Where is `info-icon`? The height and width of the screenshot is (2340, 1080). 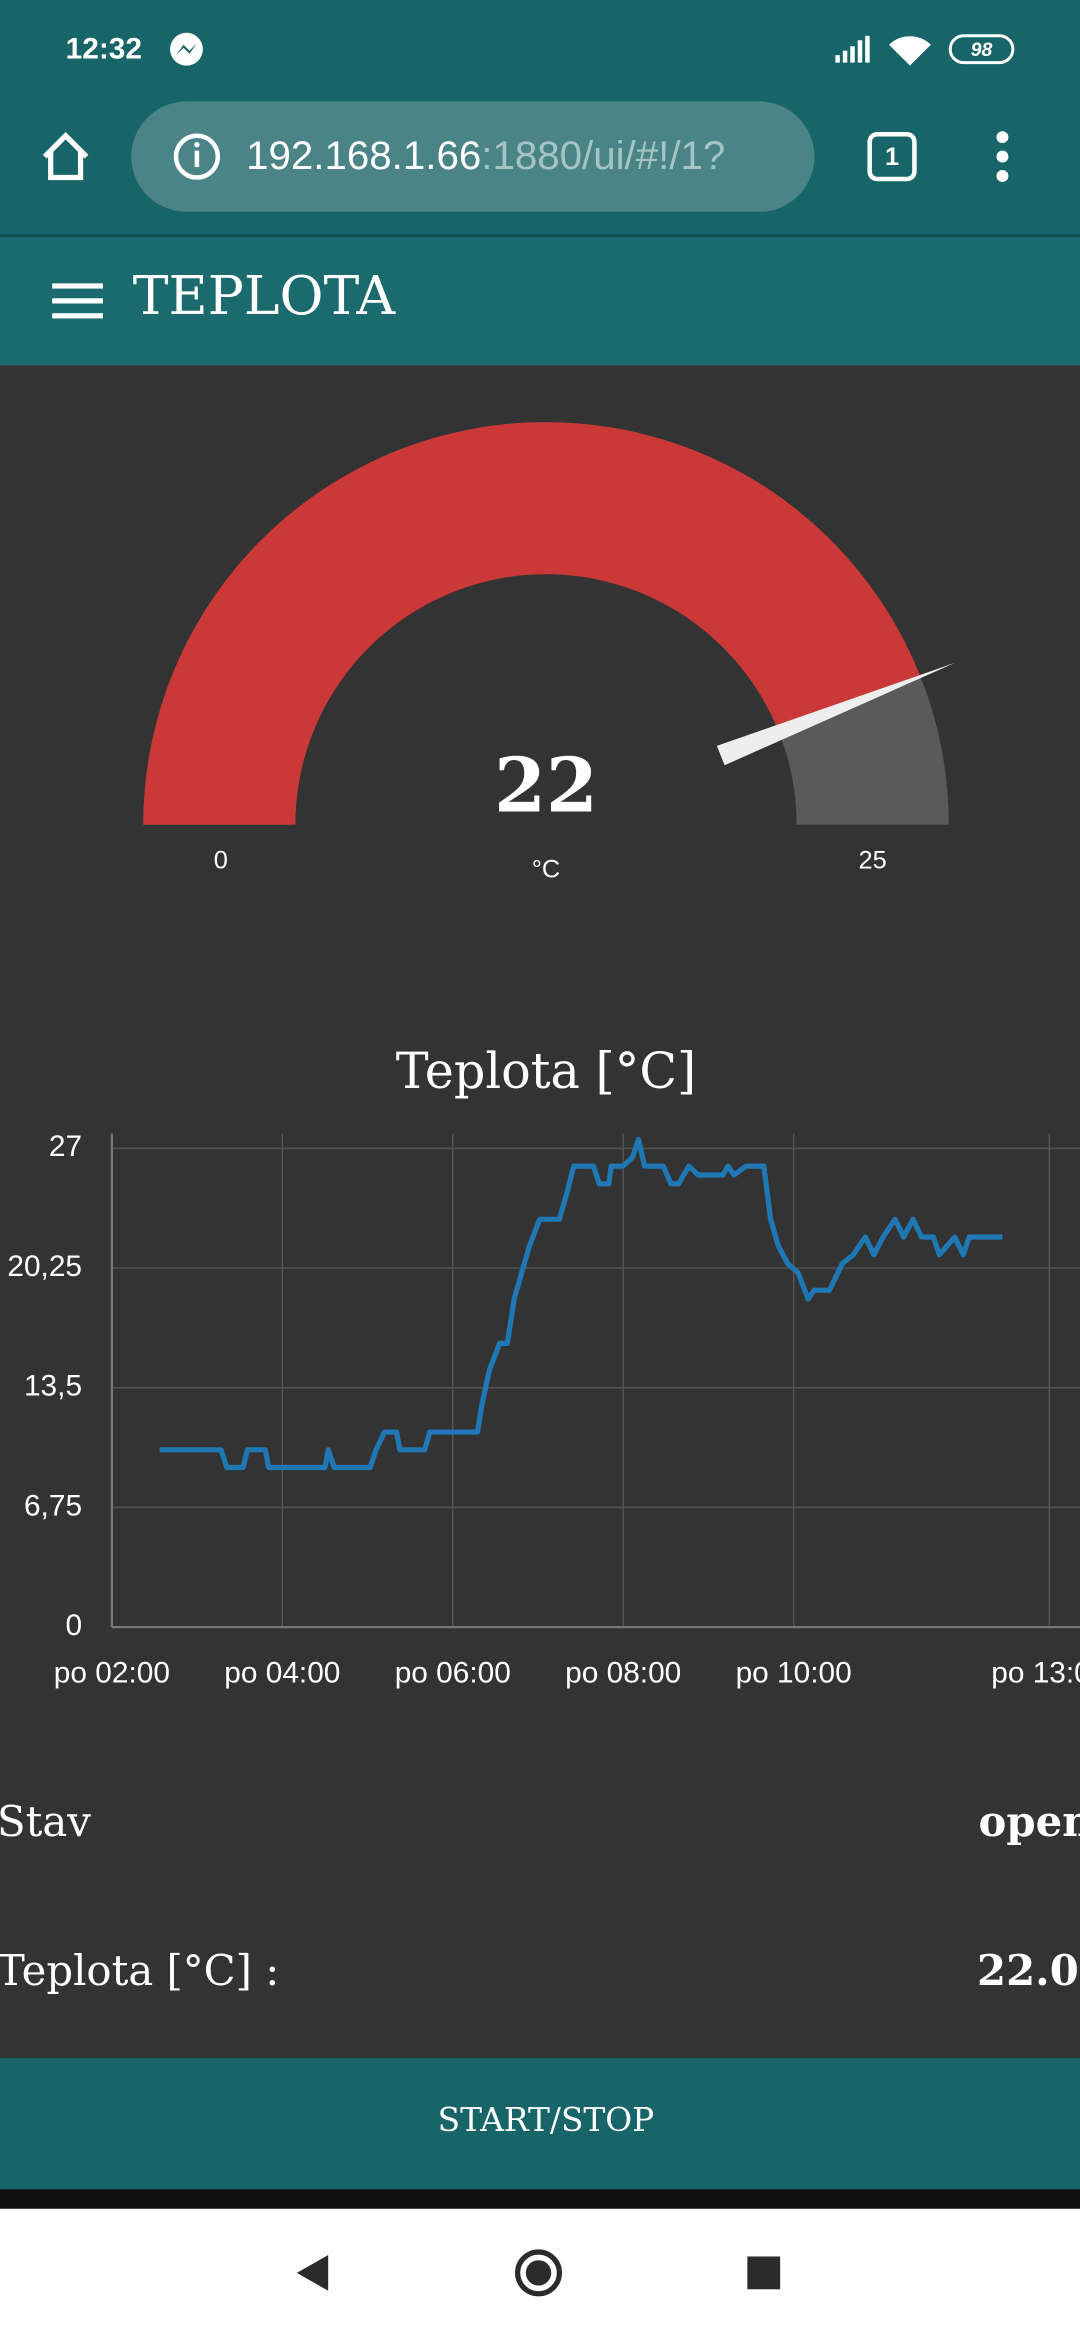 info-icon is located at coordinates (197, 156).